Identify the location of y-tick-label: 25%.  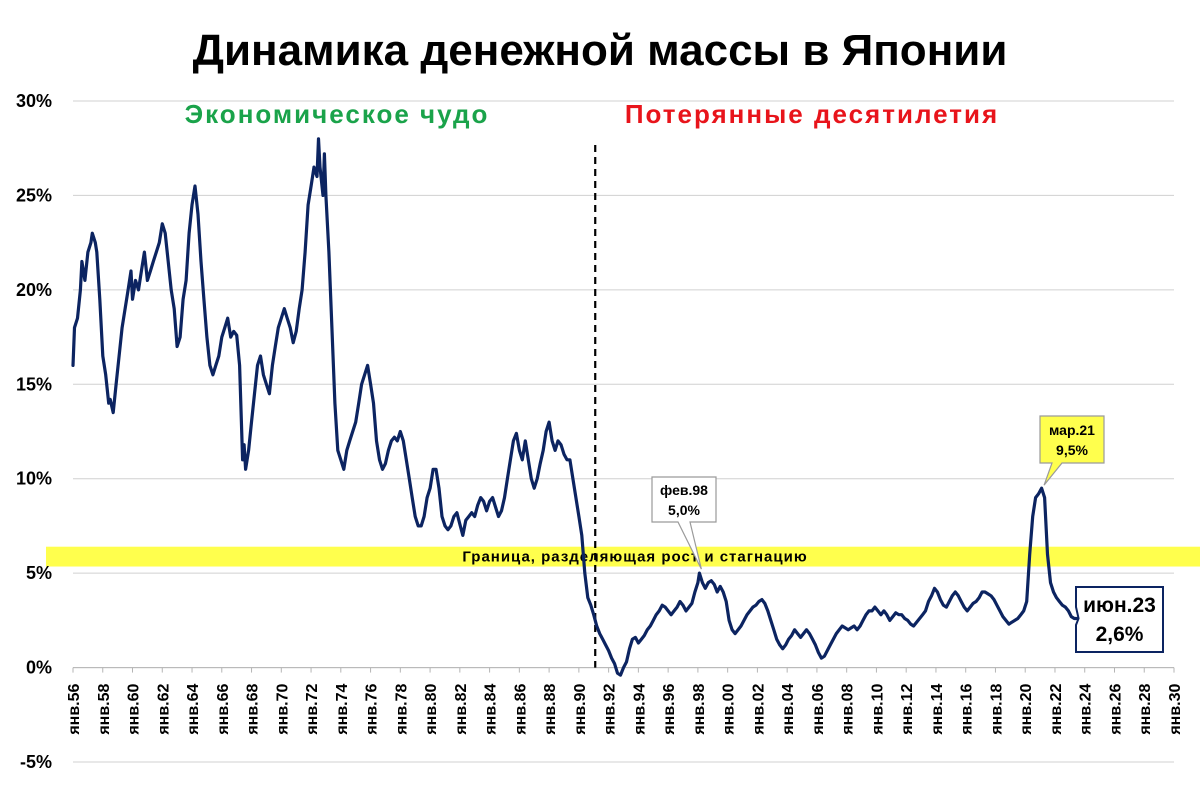
(34, 195).